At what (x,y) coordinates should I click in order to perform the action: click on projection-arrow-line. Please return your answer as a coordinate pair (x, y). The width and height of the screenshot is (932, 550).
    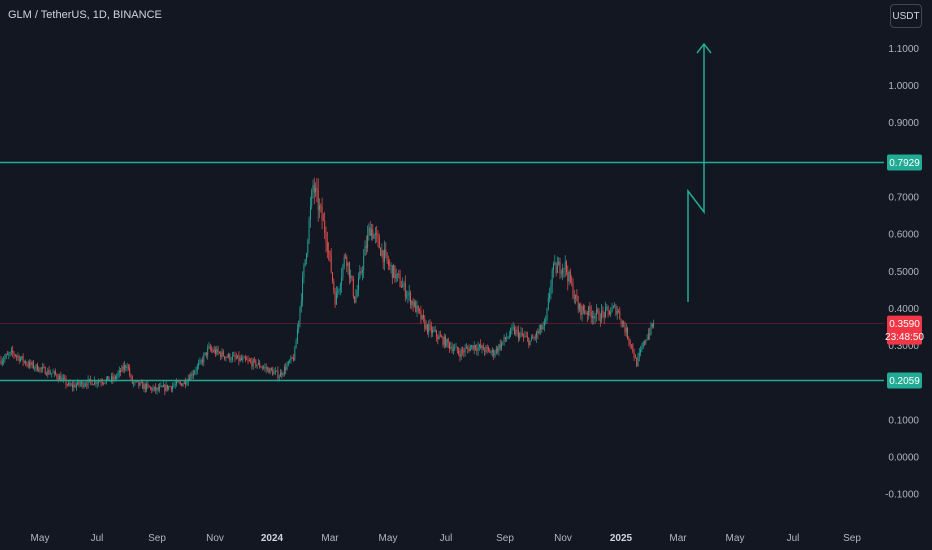
    Looking at the image, I should click on (696, 173).